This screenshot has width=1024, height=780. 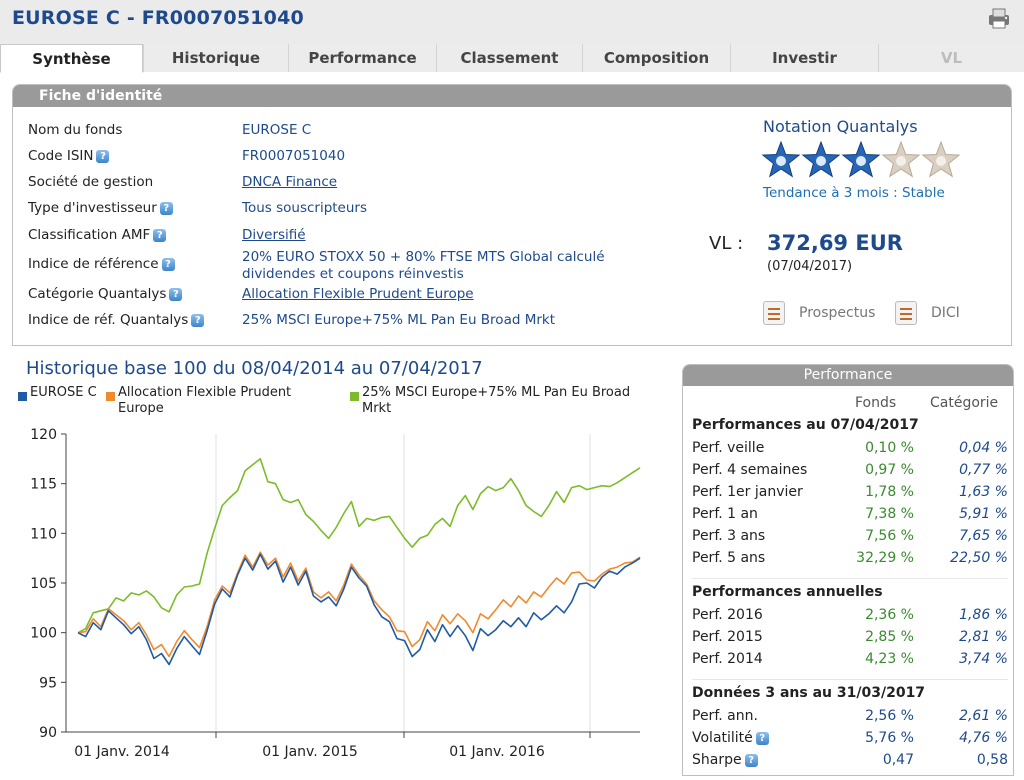 I want to click on tab-historique: Historique, so click(x=215, y=58).